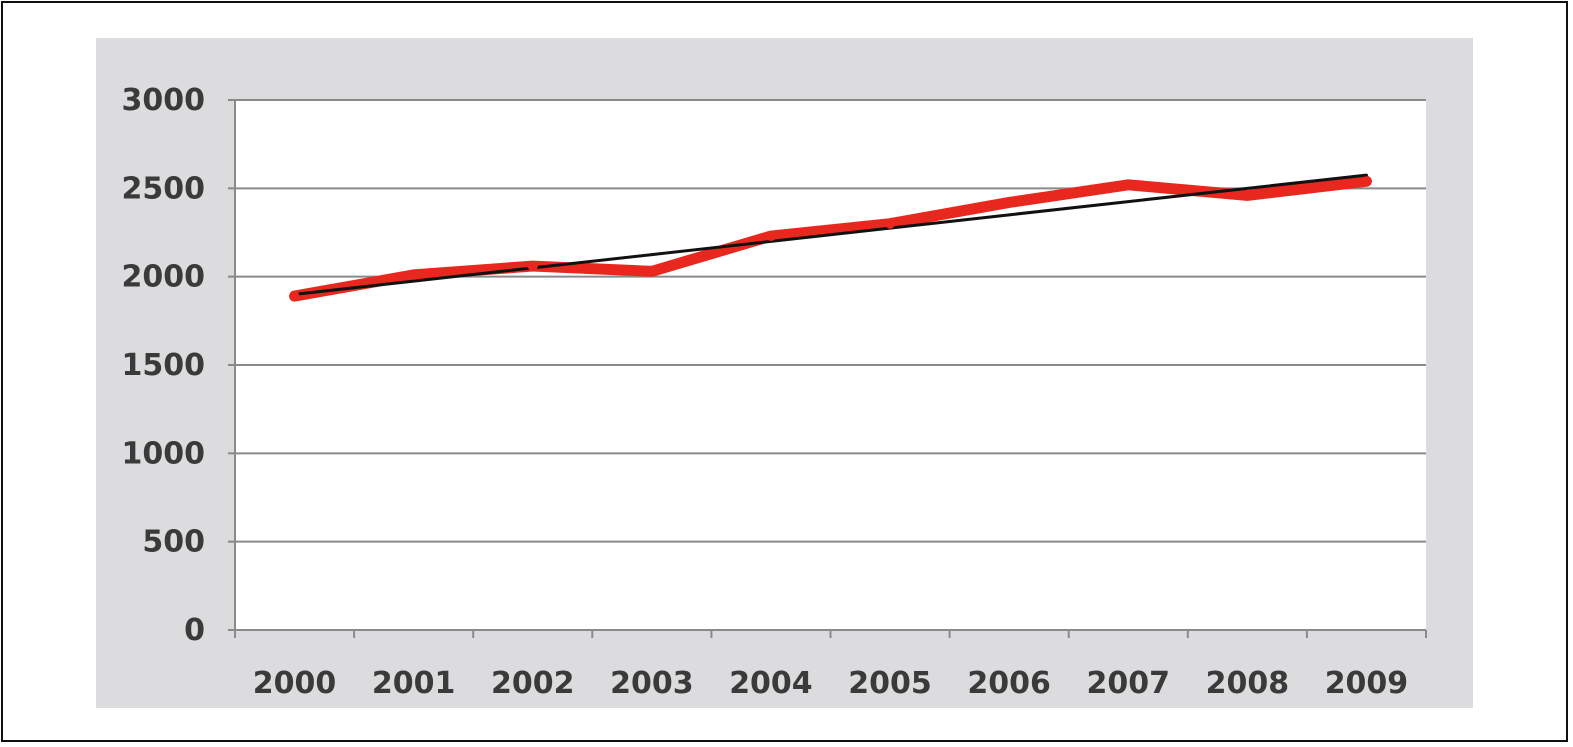 This screenshot has width=1573, height=747. What do you see at coordinates (1248, 683) in the screenshot?
I see `x-tick-label: 2008` at bounding box center [1248, 683].